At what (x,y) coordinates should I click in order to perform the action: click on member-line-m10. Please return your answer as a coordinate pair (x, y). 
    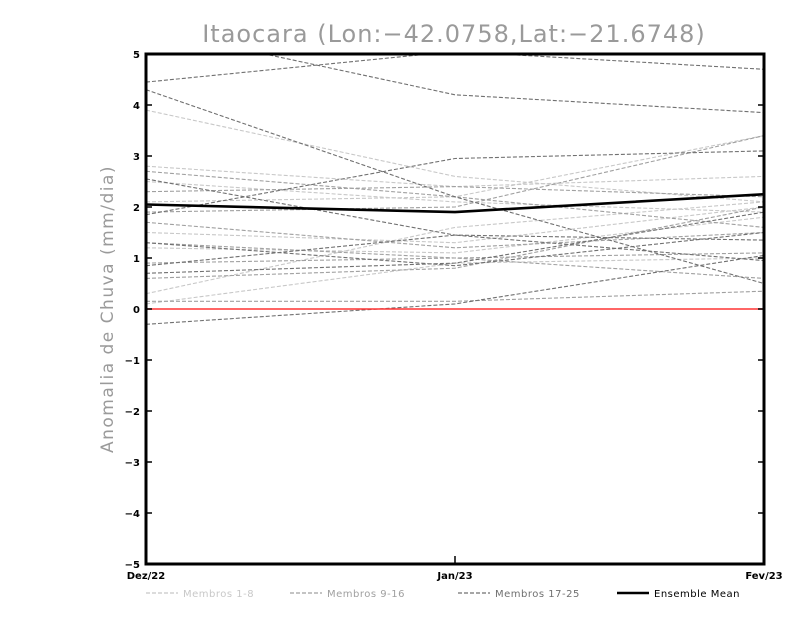
    Looking at the image, I should click on (455, 235).